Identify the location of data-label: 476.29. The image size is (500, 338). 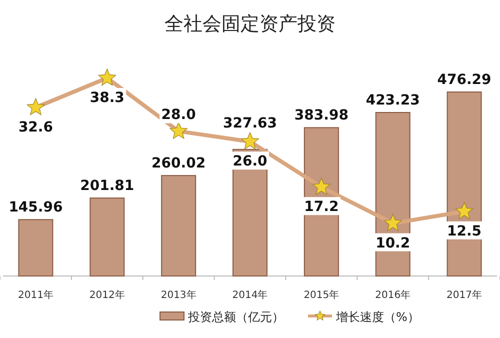
(464, 80).